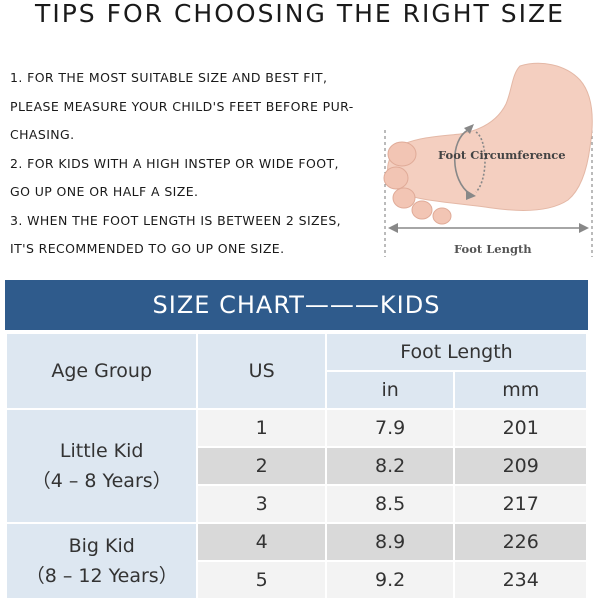 This screenshot has height=600, width=600. Describe the element at coordinates (390, 542) in the screenshot. I see `in-cell: 8.9` at that location.